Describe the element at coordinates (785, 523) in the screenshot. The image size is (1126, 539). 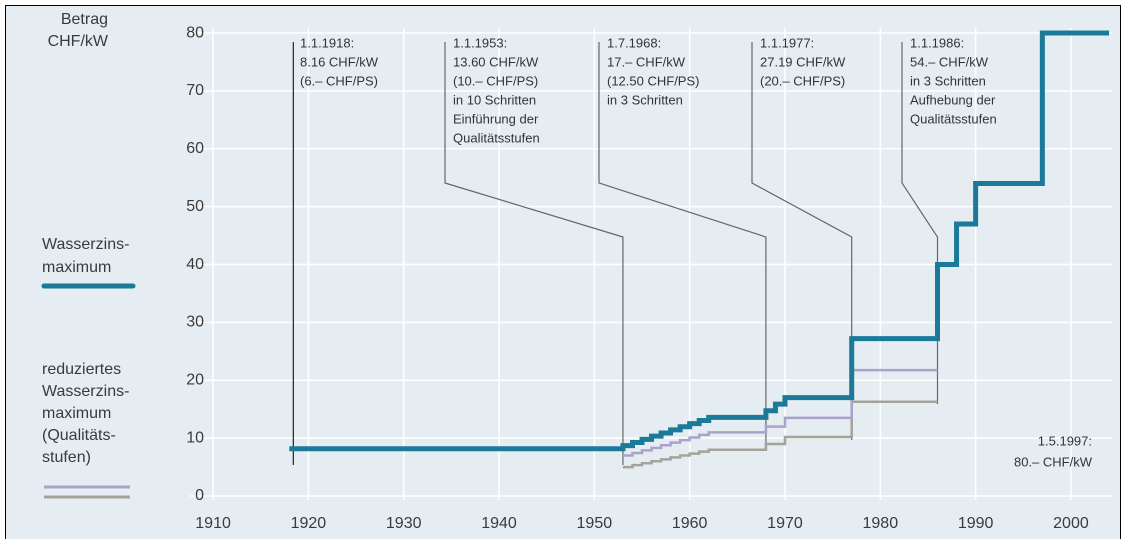
I see `x-tick-label: 1970` at that location.